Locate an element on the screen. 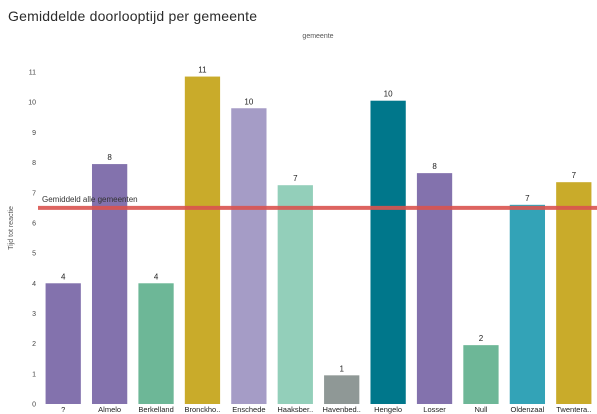 This screenshot has height=414, width=597. y-tick-label: 3 is located at coordinates (34, 314).